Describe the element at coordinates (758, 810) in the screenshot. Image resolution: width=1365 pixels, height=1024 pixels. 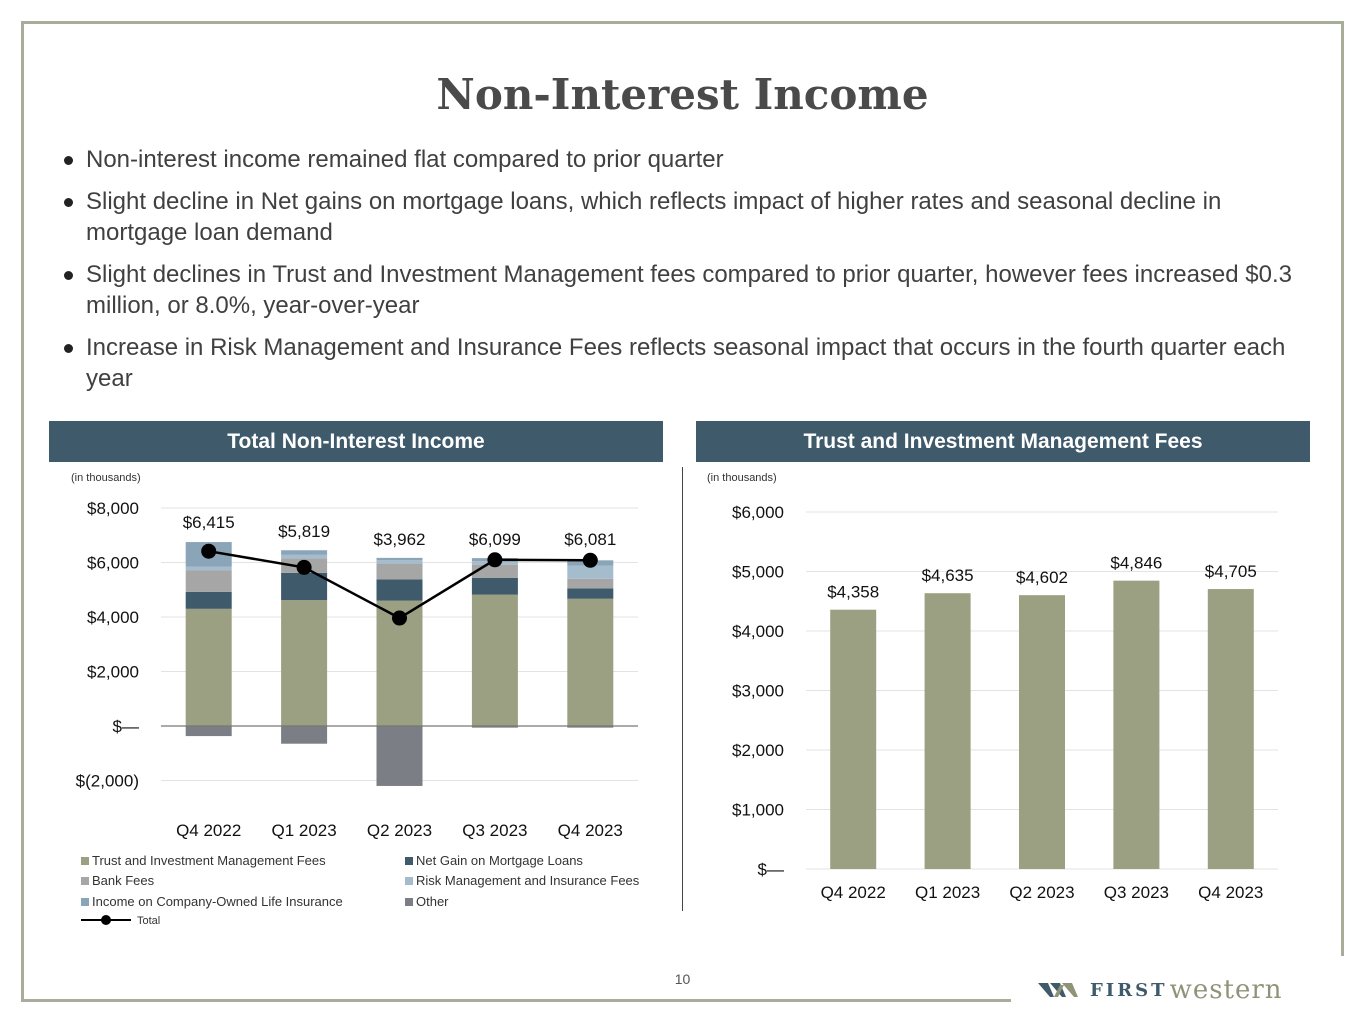
I see `y-tick-label: $1,000` at that location.